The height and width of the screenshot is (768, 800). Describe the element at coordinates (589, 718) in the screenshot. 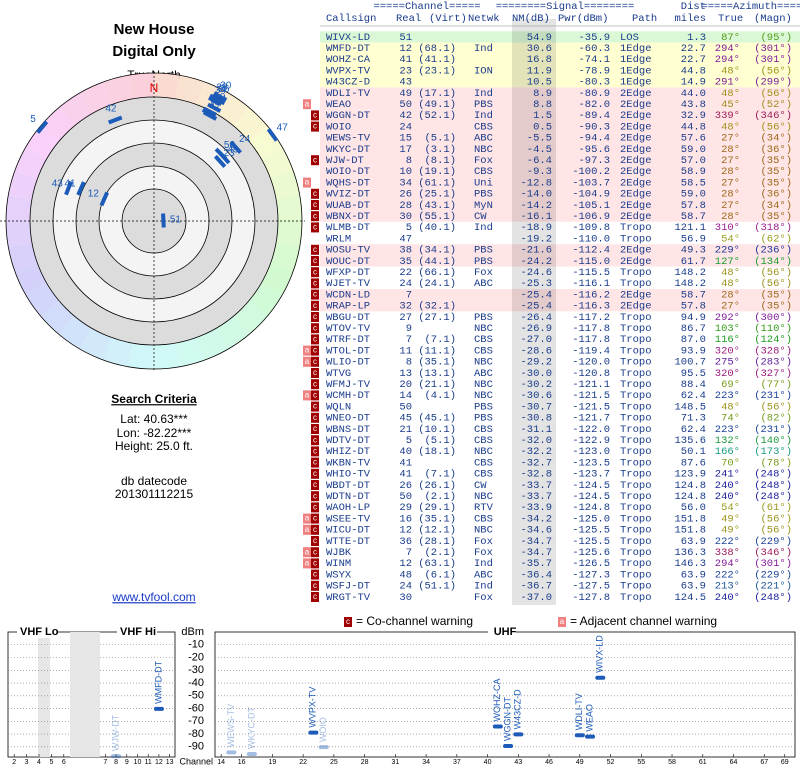

I see `signal-callsign: WEAO` at that location.